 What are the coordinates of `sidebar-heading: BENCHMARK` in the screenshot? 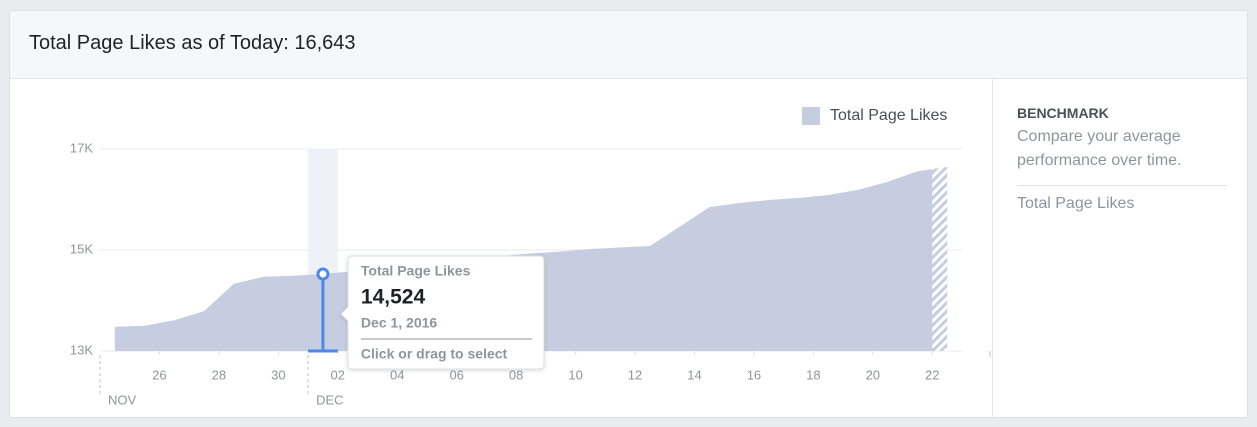 It's located at (1063, 113).